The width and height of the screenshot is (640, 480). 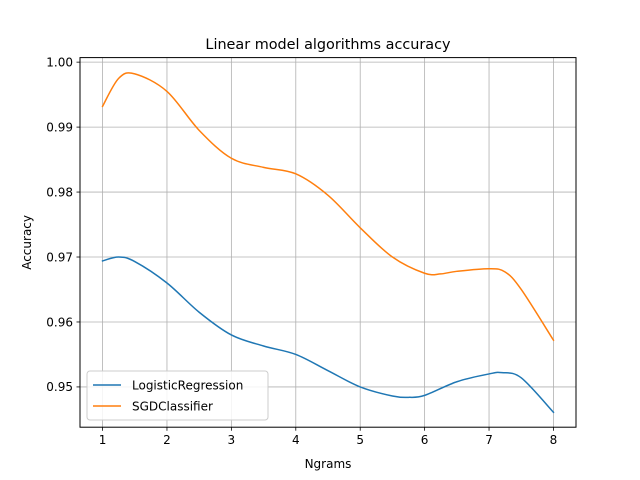 I want to click on y-axis-ticks: 0.95 0.96 0.97 0.98 0.99 1.00, so click(x=63, y=224).